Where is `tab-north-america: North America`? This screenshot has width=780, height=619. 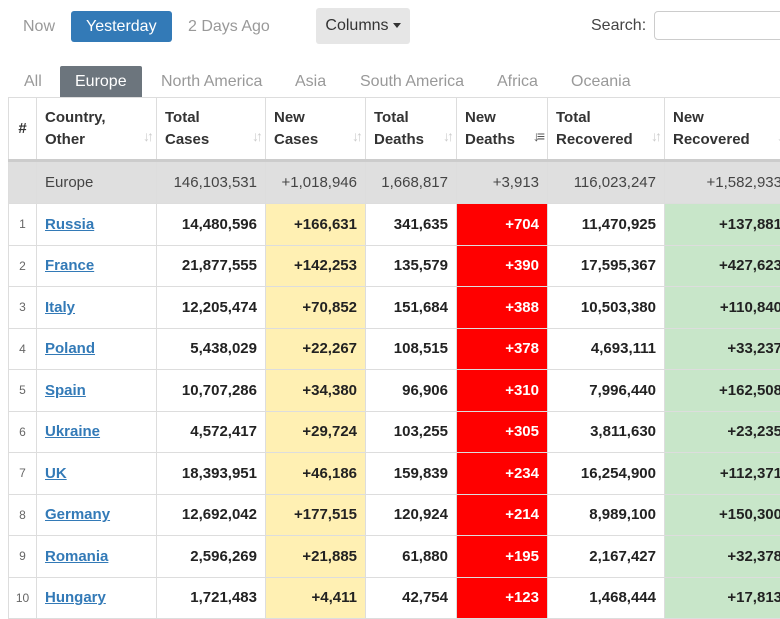
tab-north-america: North America is located at coordinates (211, 82).